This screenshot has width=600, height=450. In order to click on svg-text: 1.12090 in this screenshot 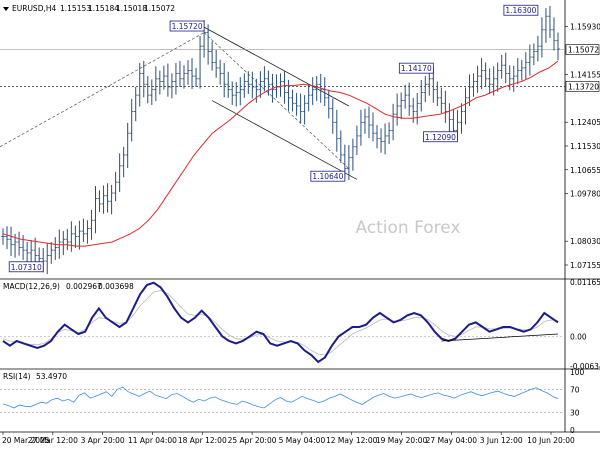, I will do `click(440, 137)`.